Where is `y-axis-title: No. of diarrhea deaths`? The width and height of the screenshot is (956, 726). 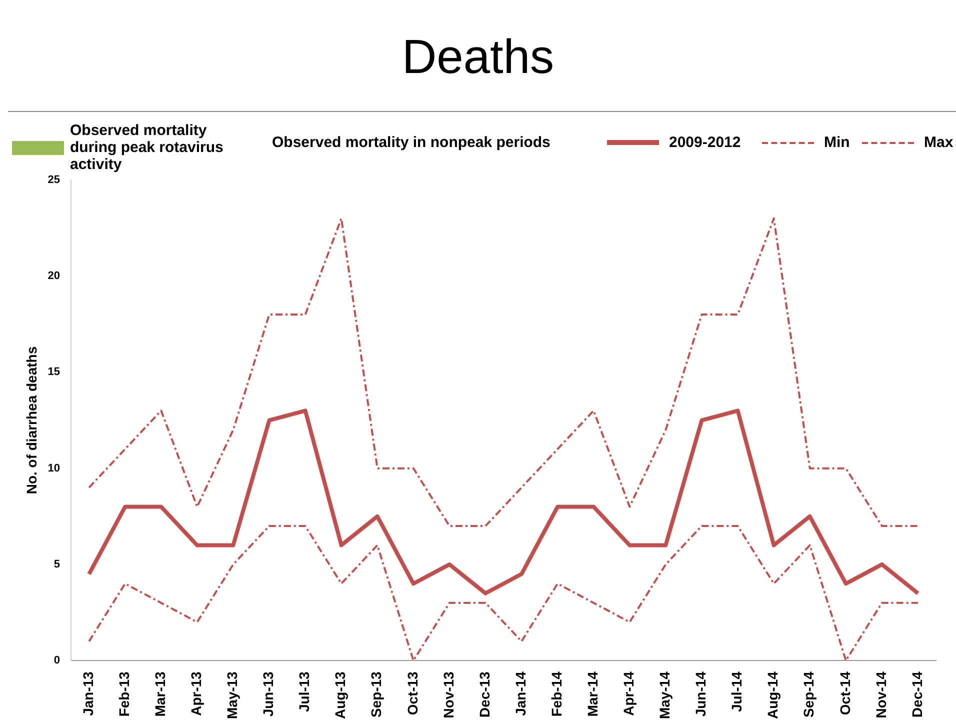 y-axis-title: No. of diarrhea deaths is located at coordinates (31, 420).